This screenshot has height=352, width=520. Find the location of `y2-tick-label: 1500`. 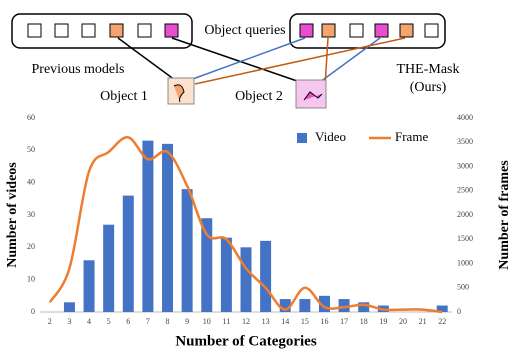

y2-tick-label: 1500 is located at coordinates (465, 238).